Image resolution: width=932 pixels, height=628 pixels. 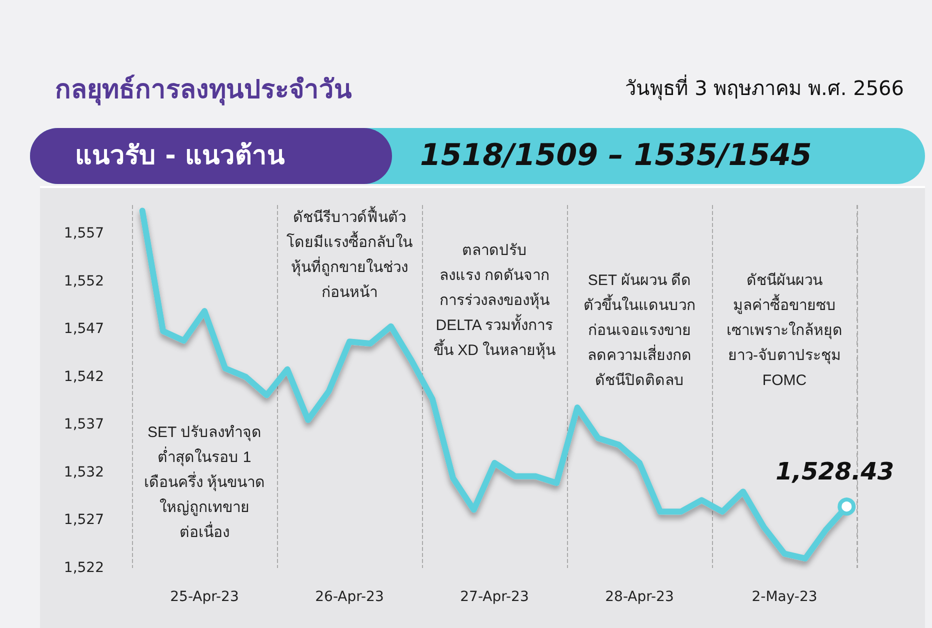 What do you see at coordinates (205, 482) in the screenshot?
I see `annotation: SET ปรับลงทำจุด ต่ำสุดในรอบ 1 เดือนครึ่ง หุ้นขนาด ใหญ่ถูกเทขาย ต่อเนื่อง` at bounding box center [205, 482].